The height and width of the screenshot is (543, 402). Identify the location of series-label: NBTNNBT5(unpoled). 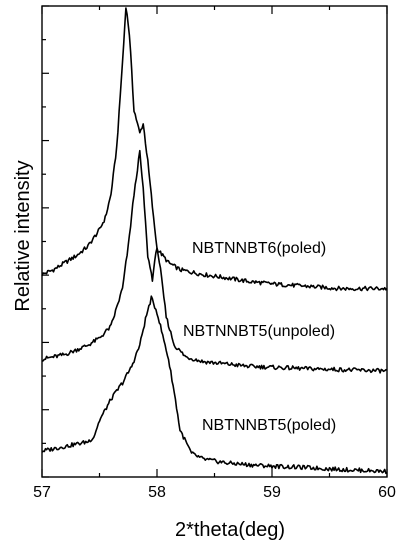
(259, 331).